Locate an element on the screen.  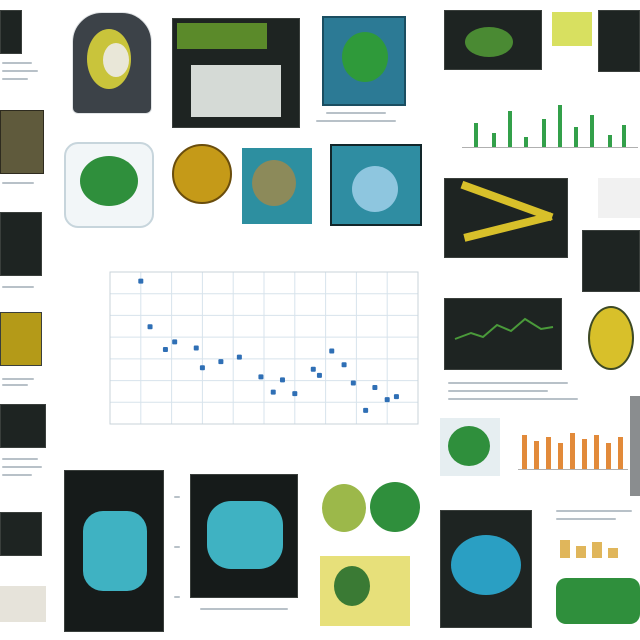
image-cyan-roots-left is located at coordinates (114, 551).